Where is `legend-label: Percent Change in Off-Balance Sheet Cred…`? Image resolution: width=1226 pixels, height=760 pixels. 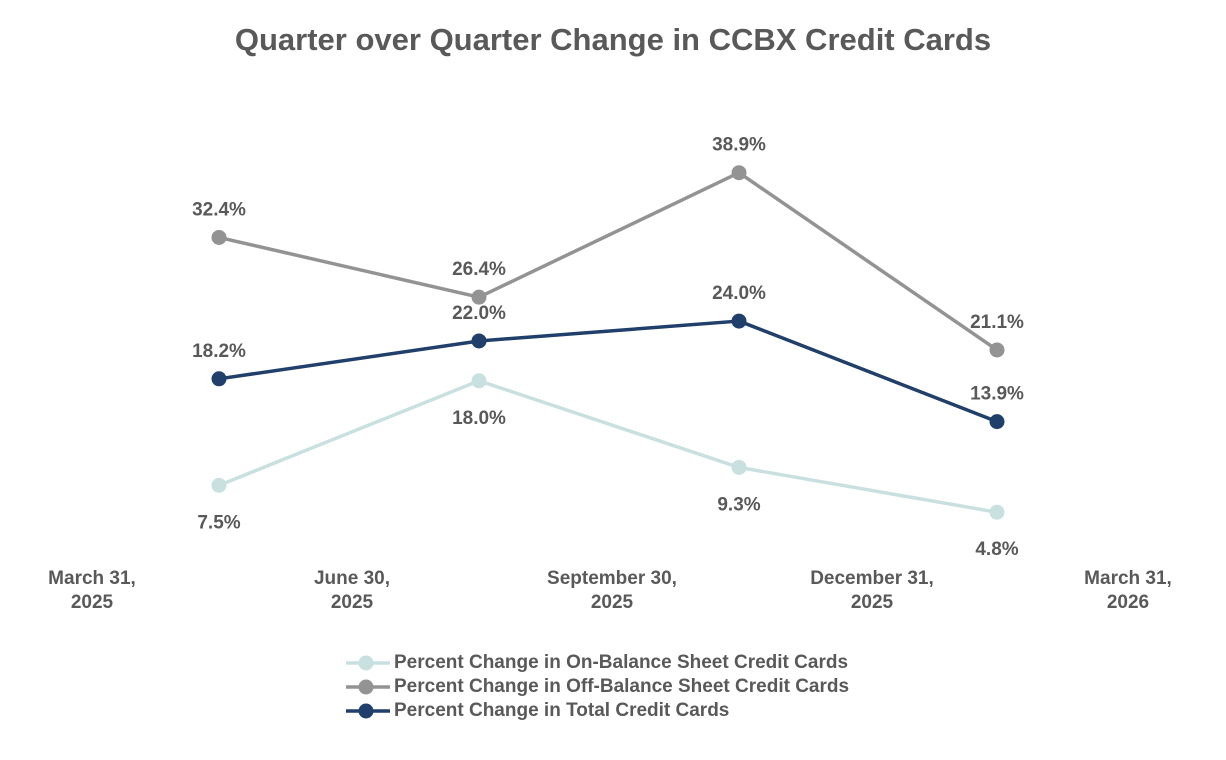
legend-label: Percent Change in Off-Balance Sheet Cred… is located at coordinates (622, 686).